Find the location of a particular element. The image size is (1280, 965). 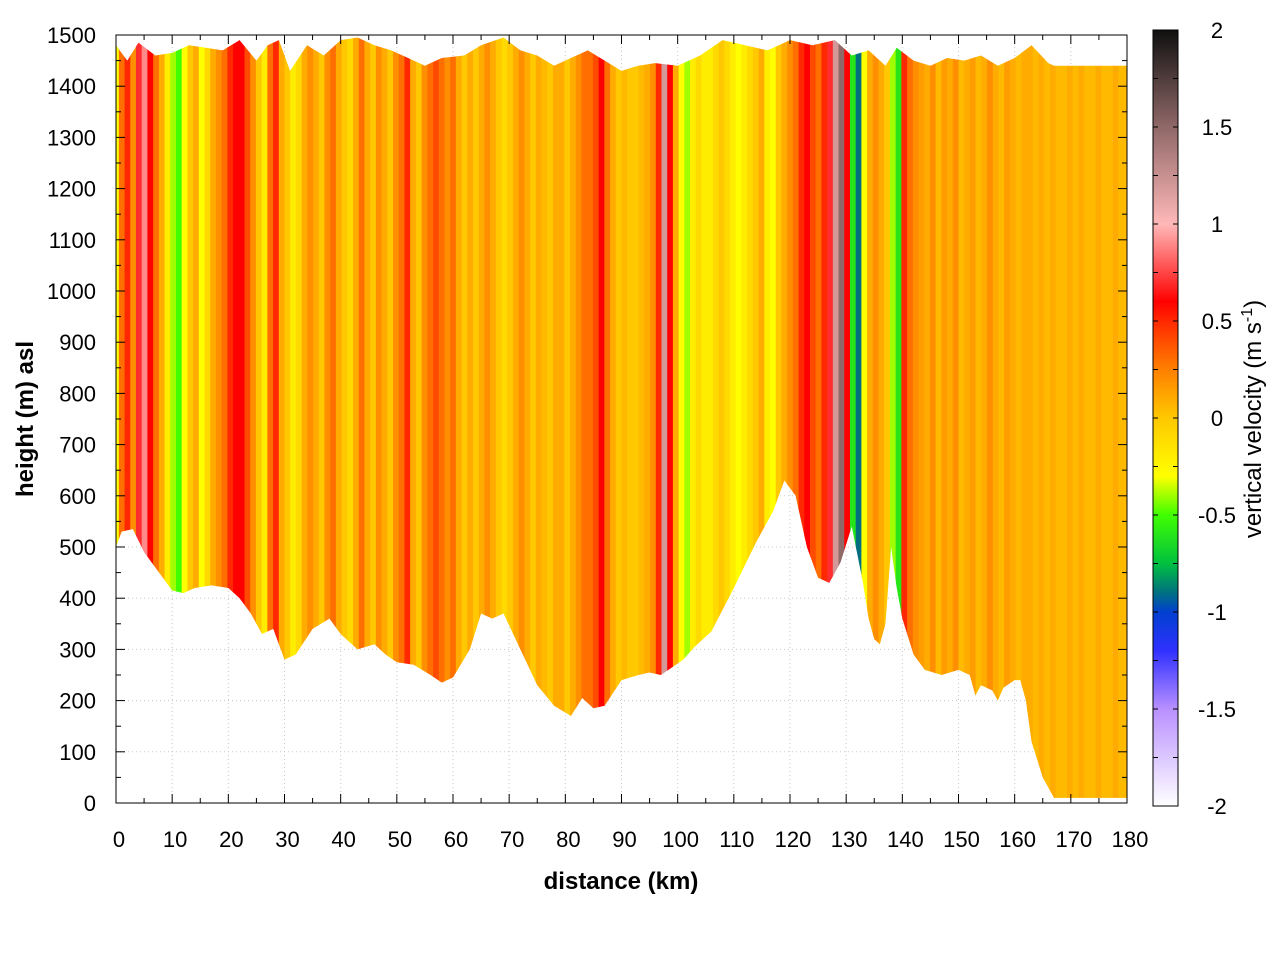

x-tick-label: 60 is located at coordinates (456, 839).